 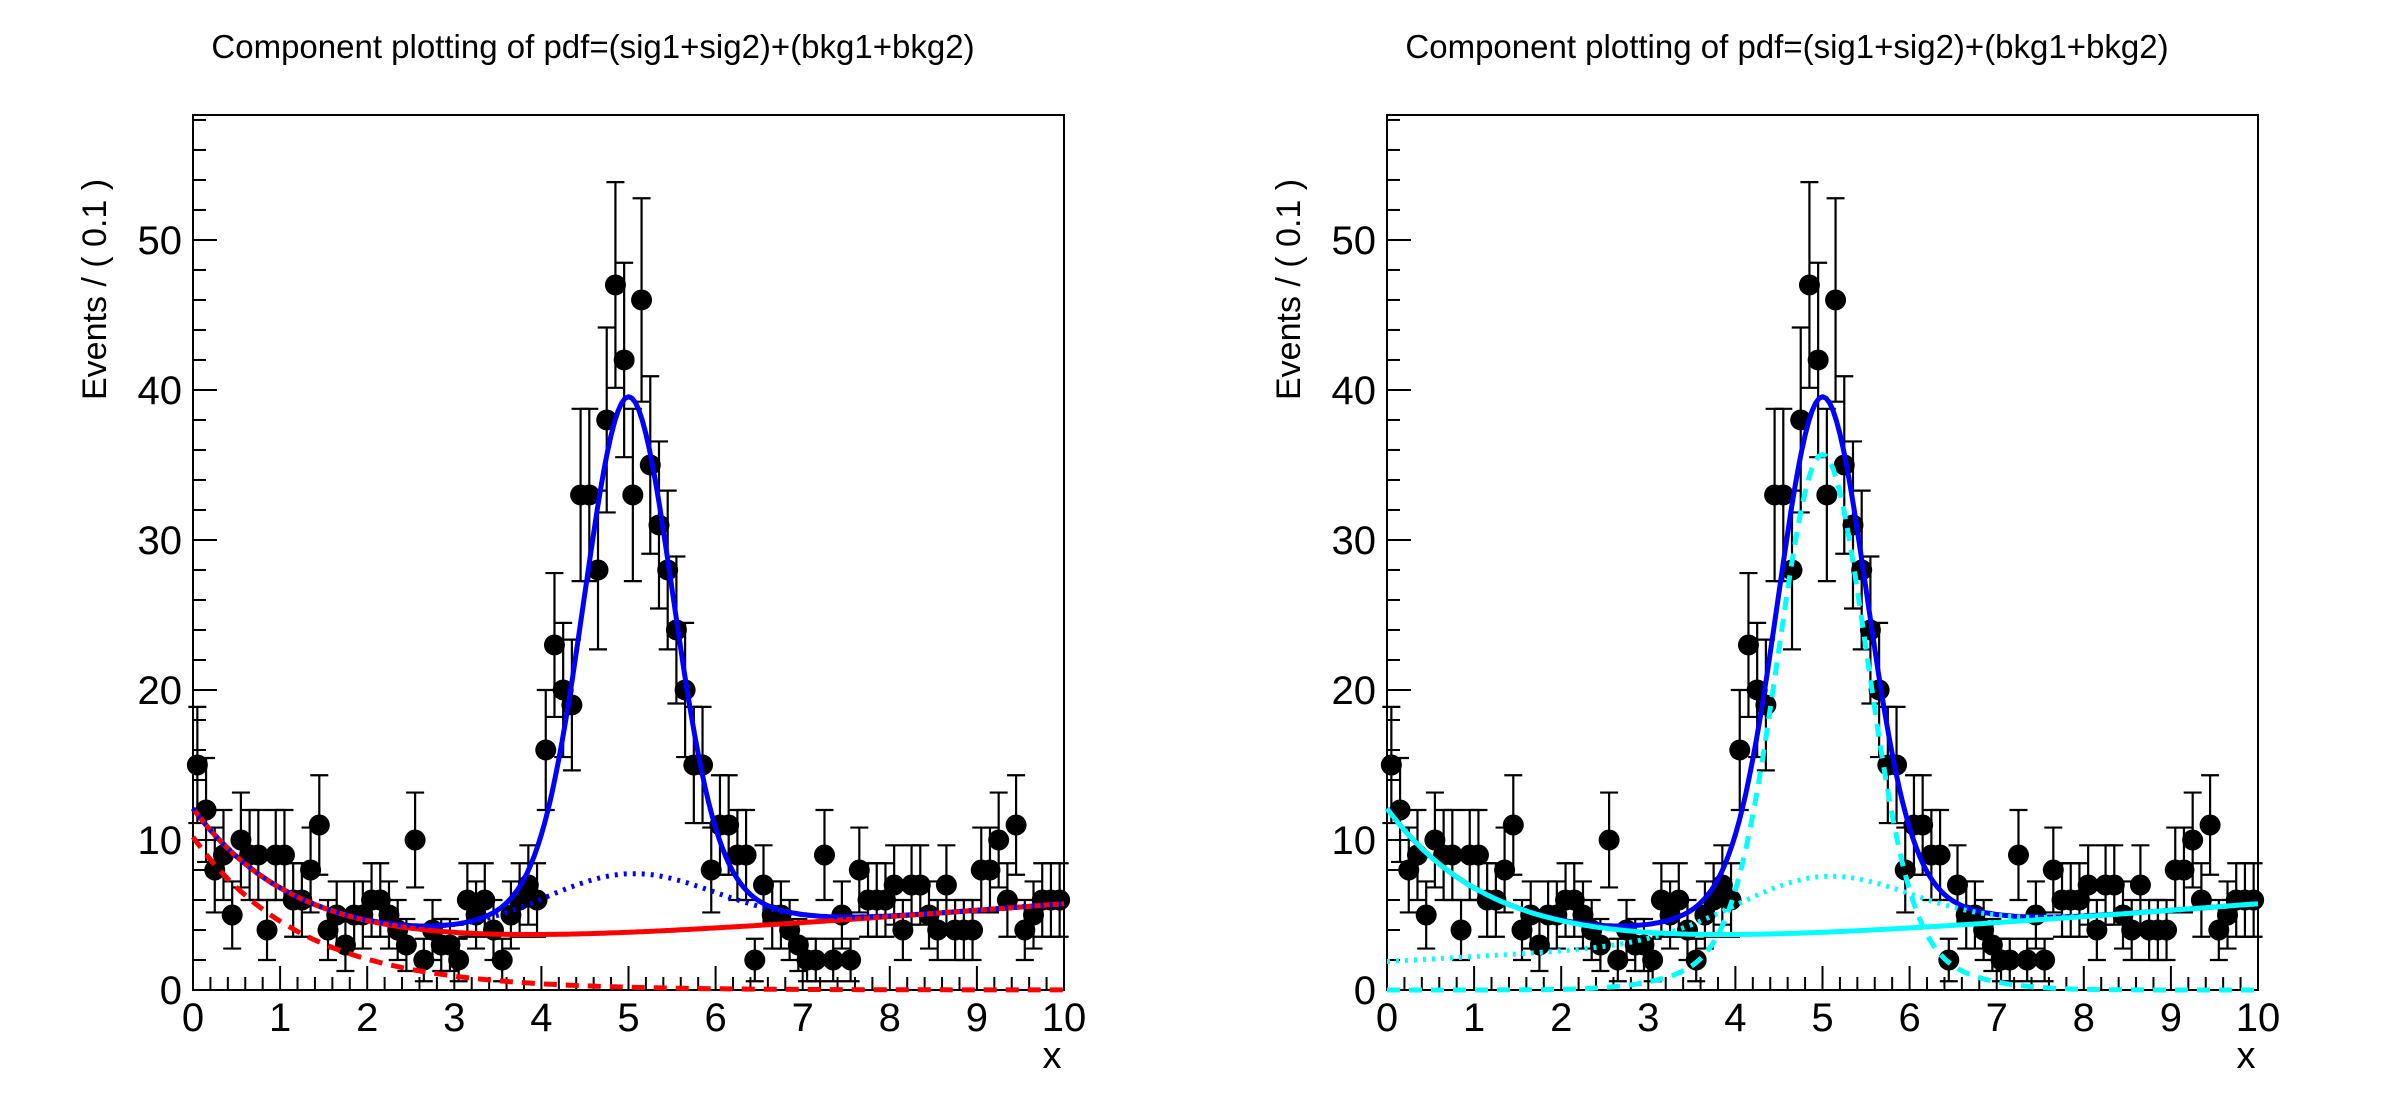 What do you see at coordinates (1822, 871) in the screenshot?
I see `curve-bkg` at bounding box center [1822, 871].